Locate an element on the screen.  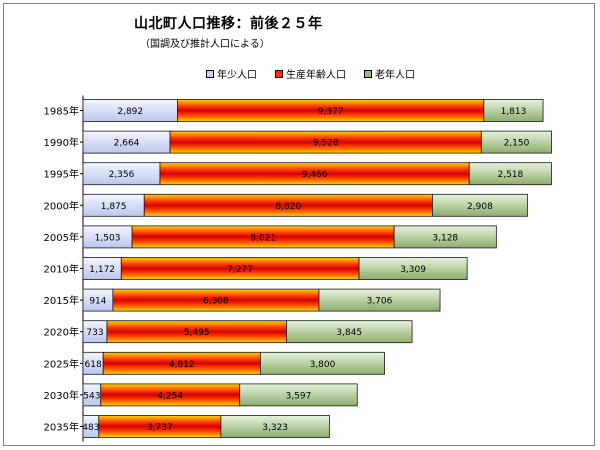
category-label: 2035年 is located at coordinates (61, 427).